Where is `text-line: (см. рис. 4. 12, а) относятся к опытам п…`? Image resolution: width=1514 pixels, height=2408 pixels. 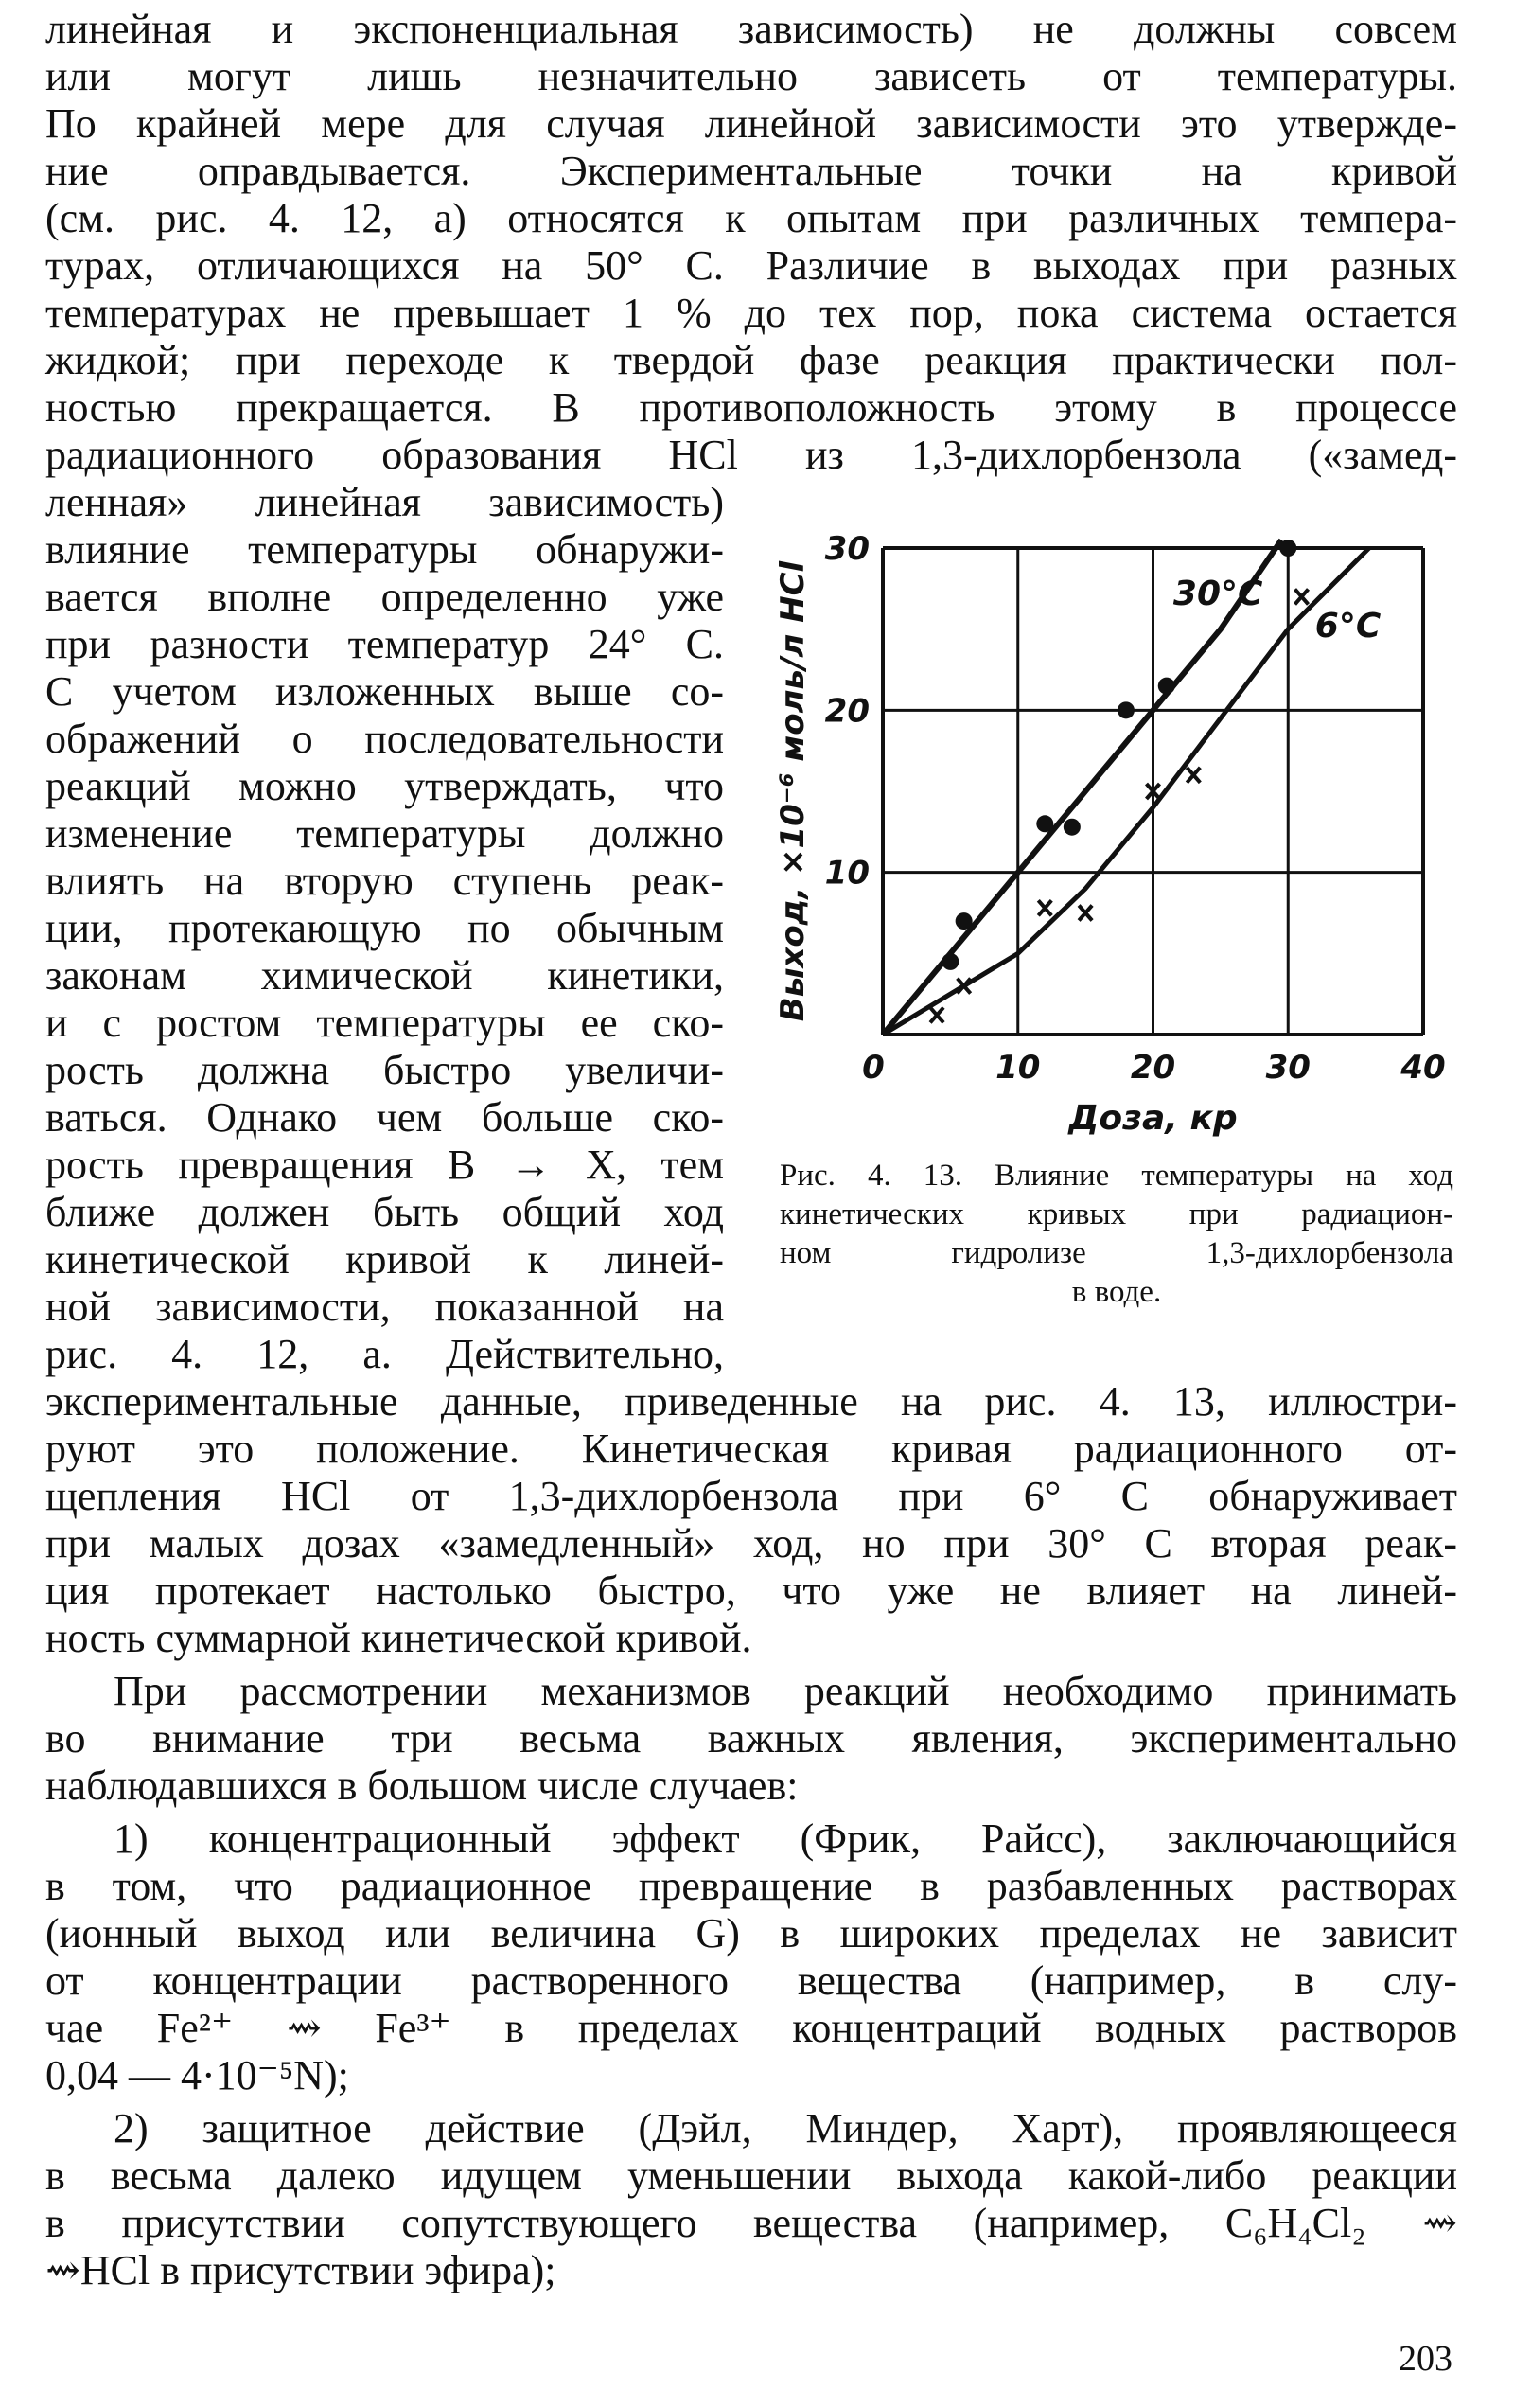 text-line: (см. рис. 4. 12, а) относятся к опытам п… is located at coordinates (751, 218).